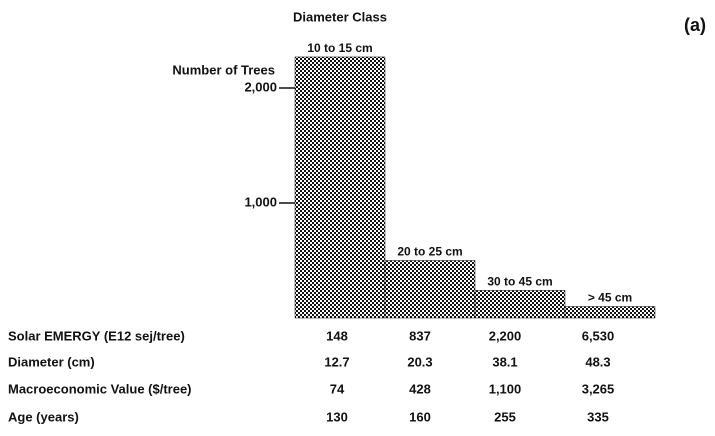  What do you see at coordinates (223, 69) in the screenshot?
I see `y-axis-label: Number of Trees` at bounding box center [223, 69].